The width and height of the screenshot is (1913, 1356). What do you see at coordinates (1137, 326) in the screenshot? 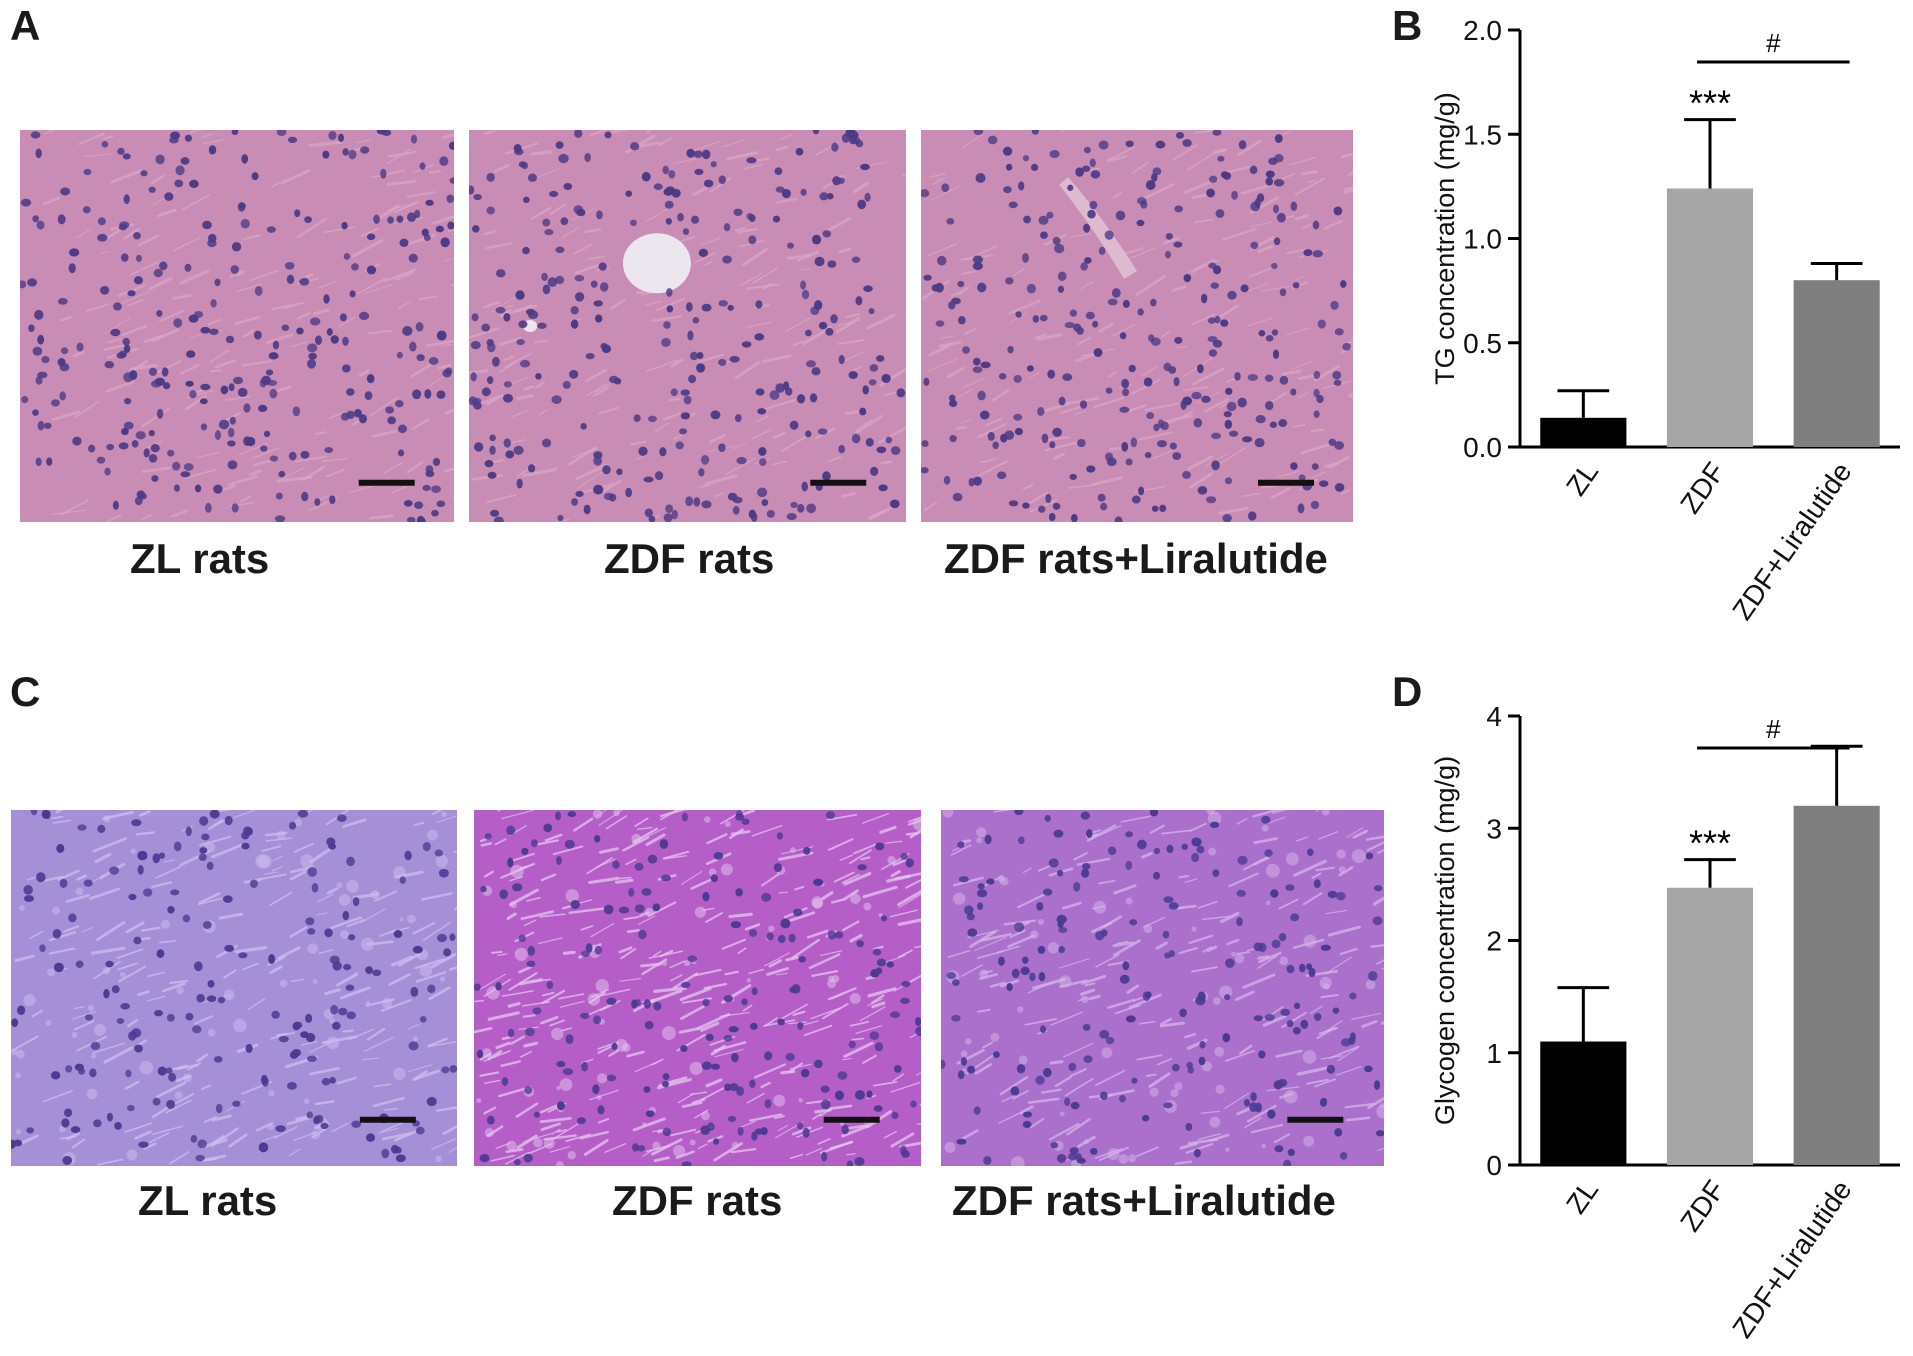
I see `he-micrograph-zdf-liralutide` at bounding box center [1137, 326].